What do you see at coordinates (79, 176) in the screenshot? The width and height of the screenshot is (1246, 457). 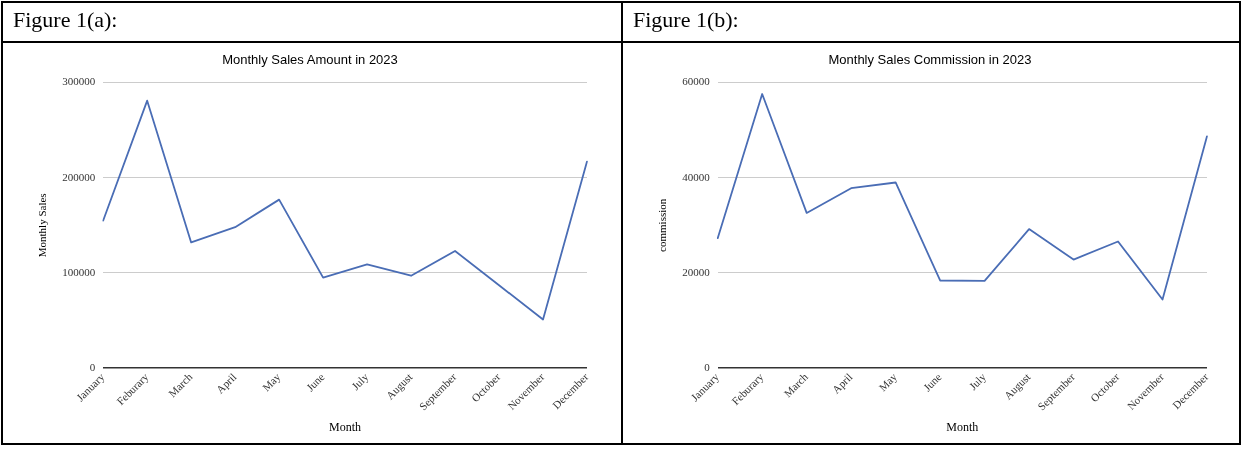 I see `y-tick-label: 200000` at bounding box center [79, 176].